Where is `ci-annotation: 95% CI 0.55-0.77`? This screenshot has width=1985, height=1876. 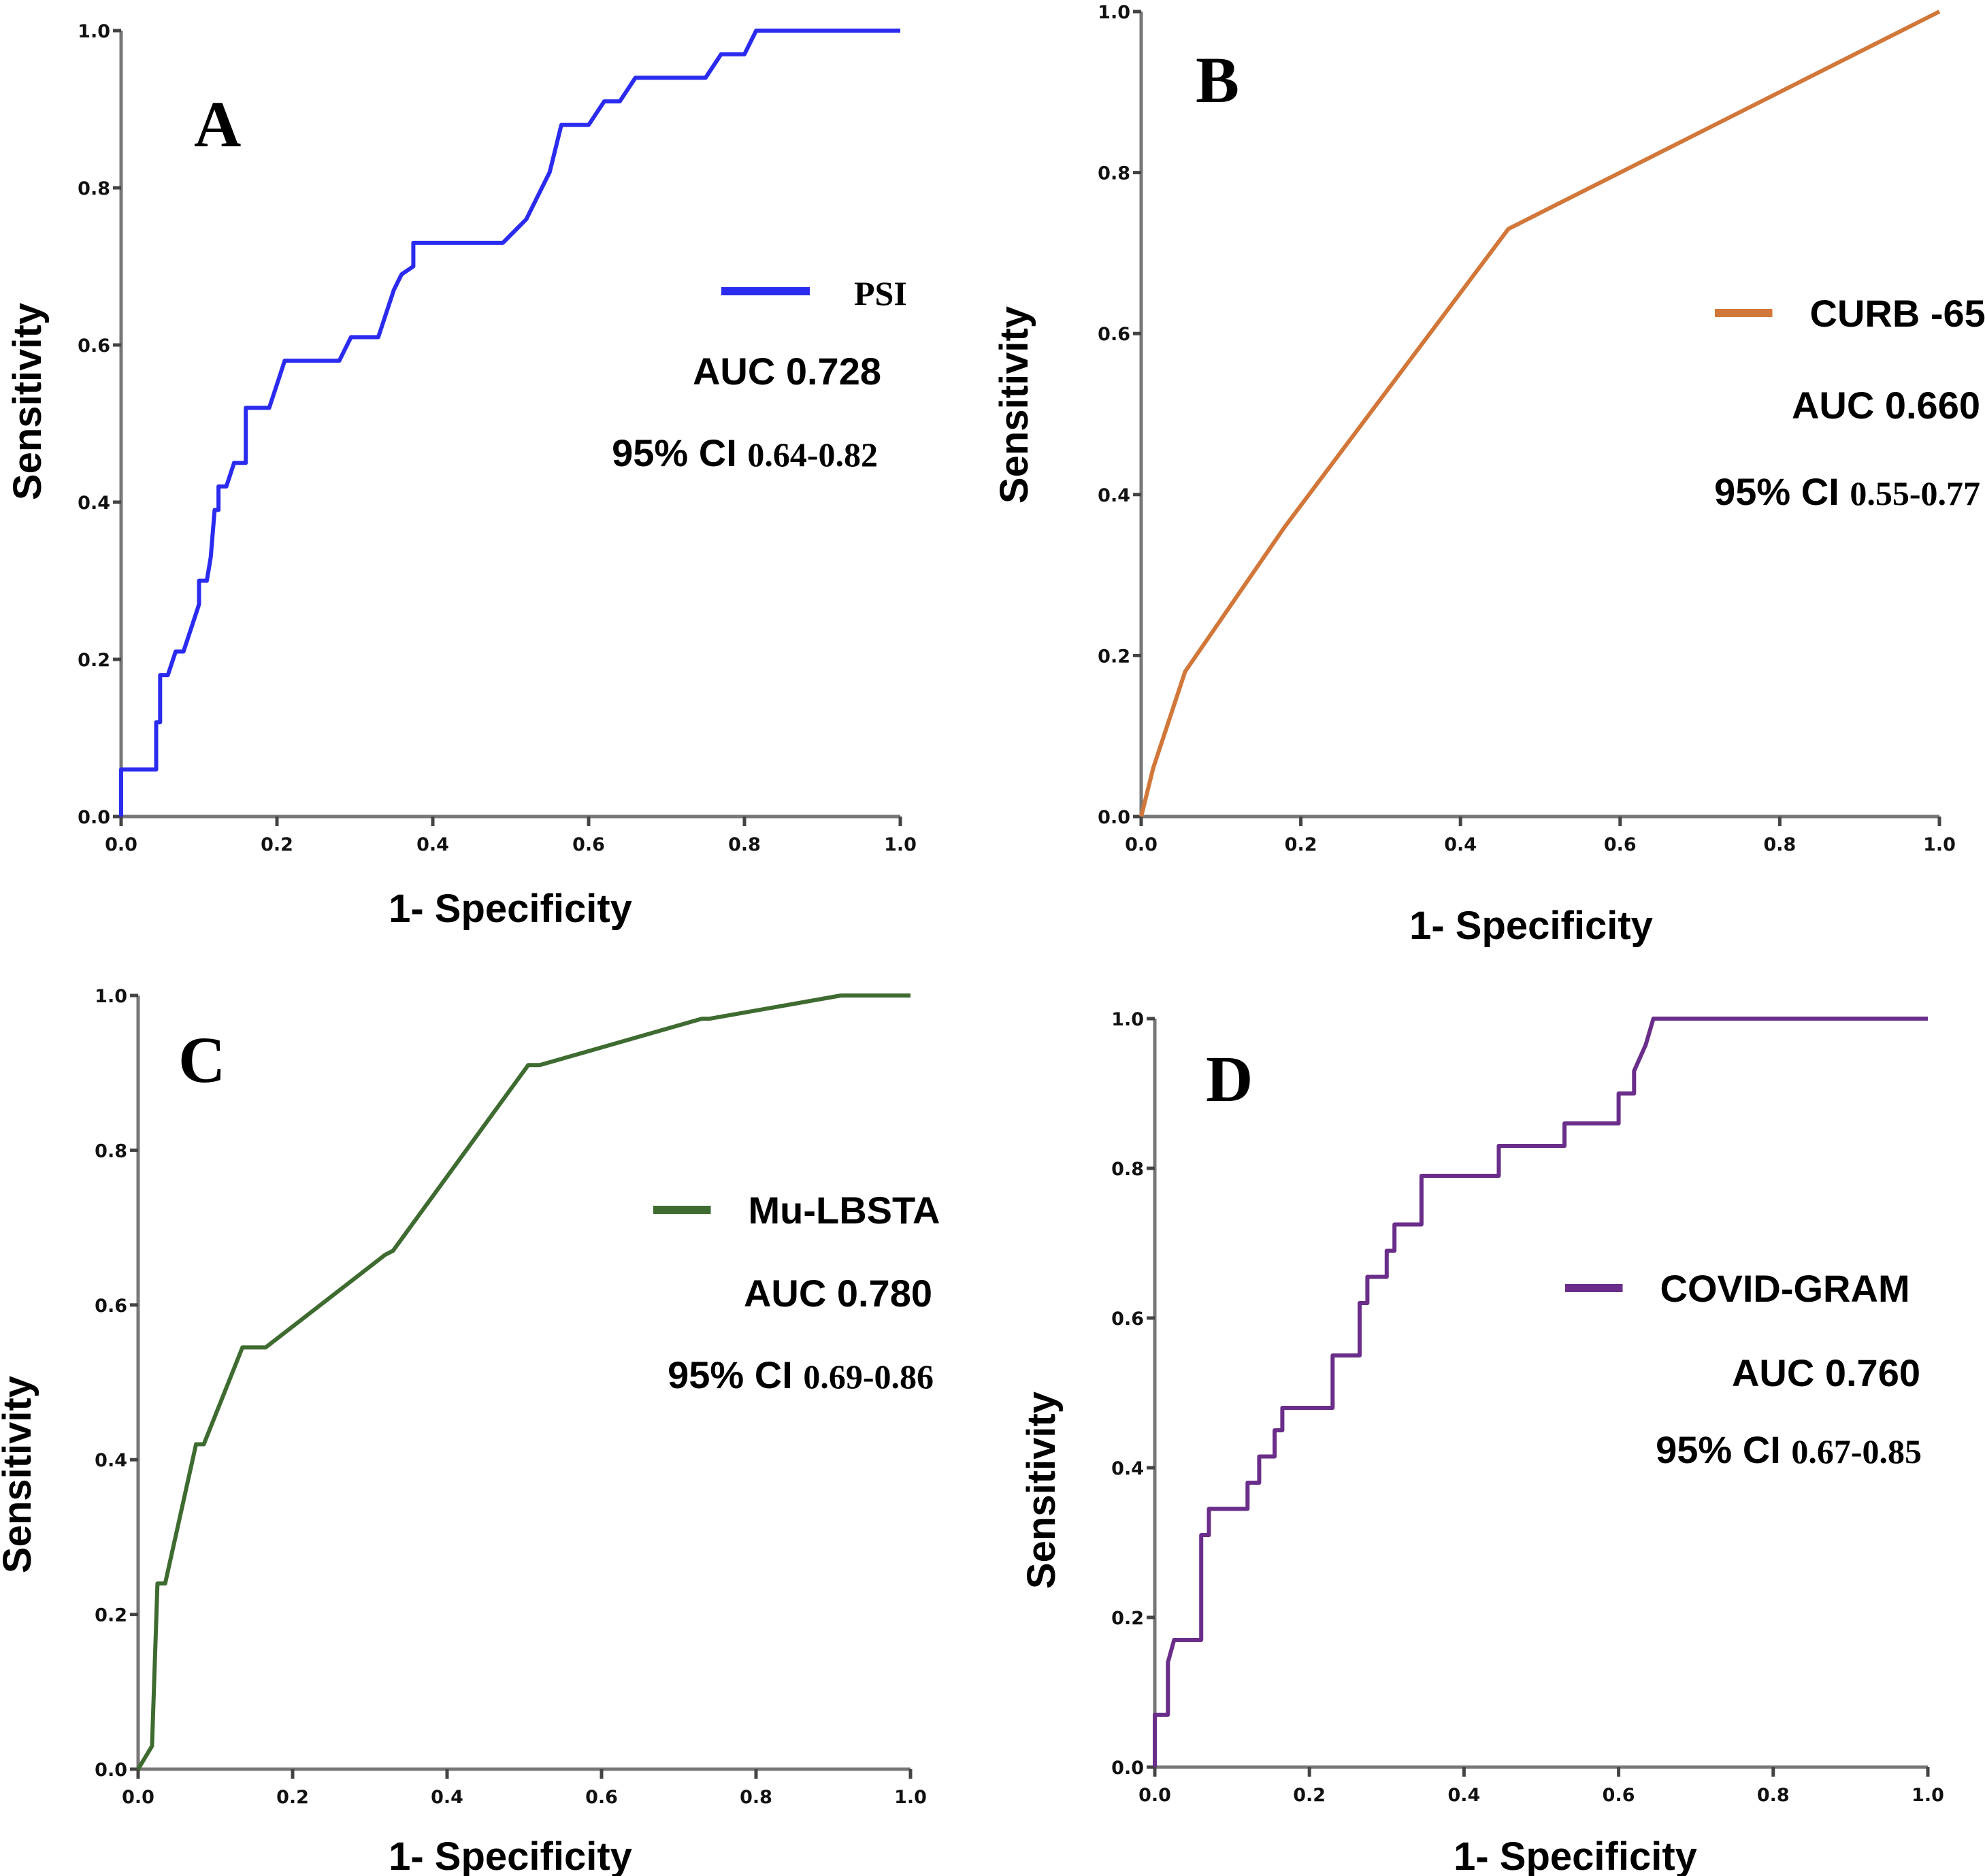 ci-annotation: 95% CI 0.55-0.77 is located at coordinates (1847, 492).